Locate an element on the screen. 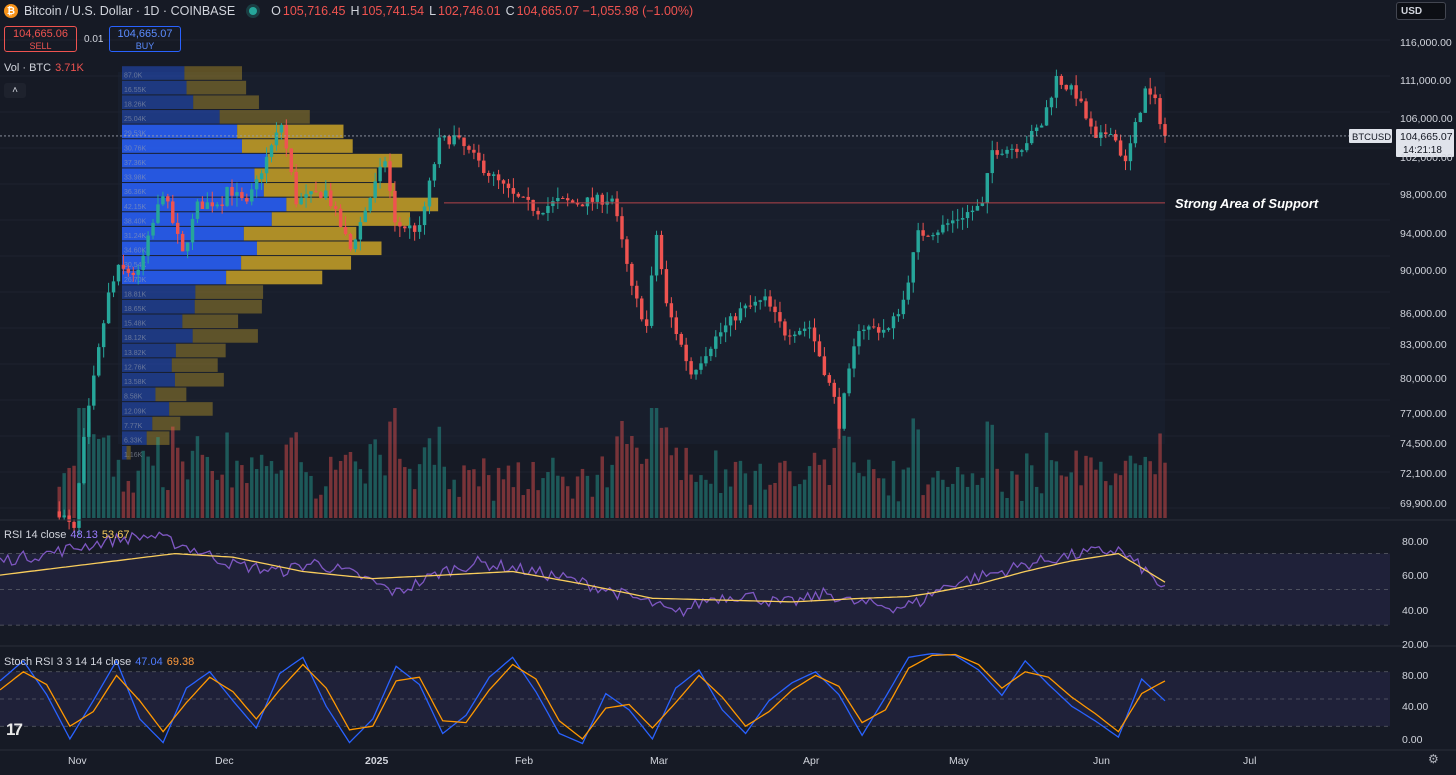  currency-button: USD is located at coordinates (1421, 11).